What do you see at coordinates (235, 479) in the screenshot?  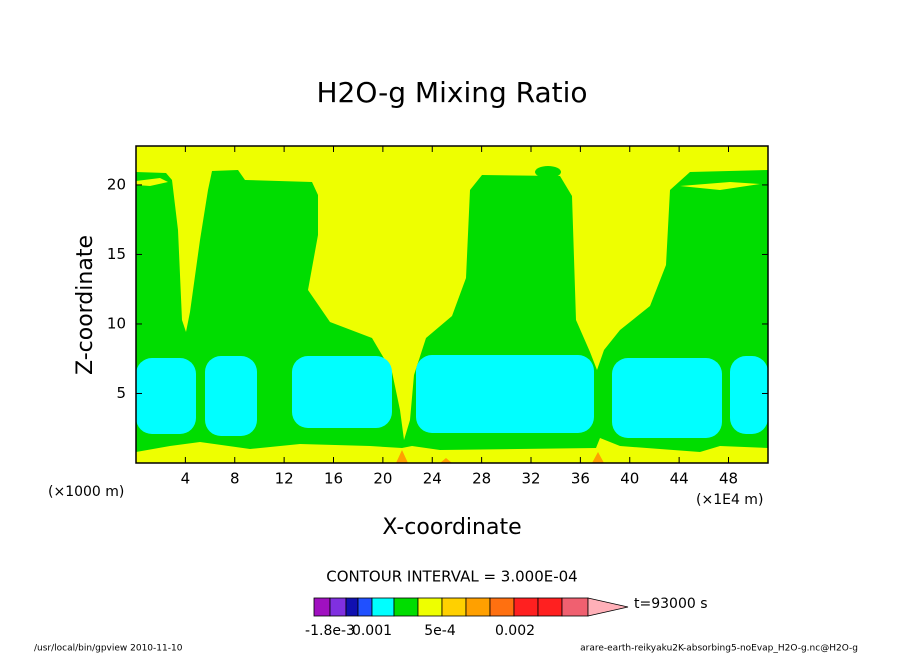 I see `x-tick-label: 8` at bounding box center [235, 479].